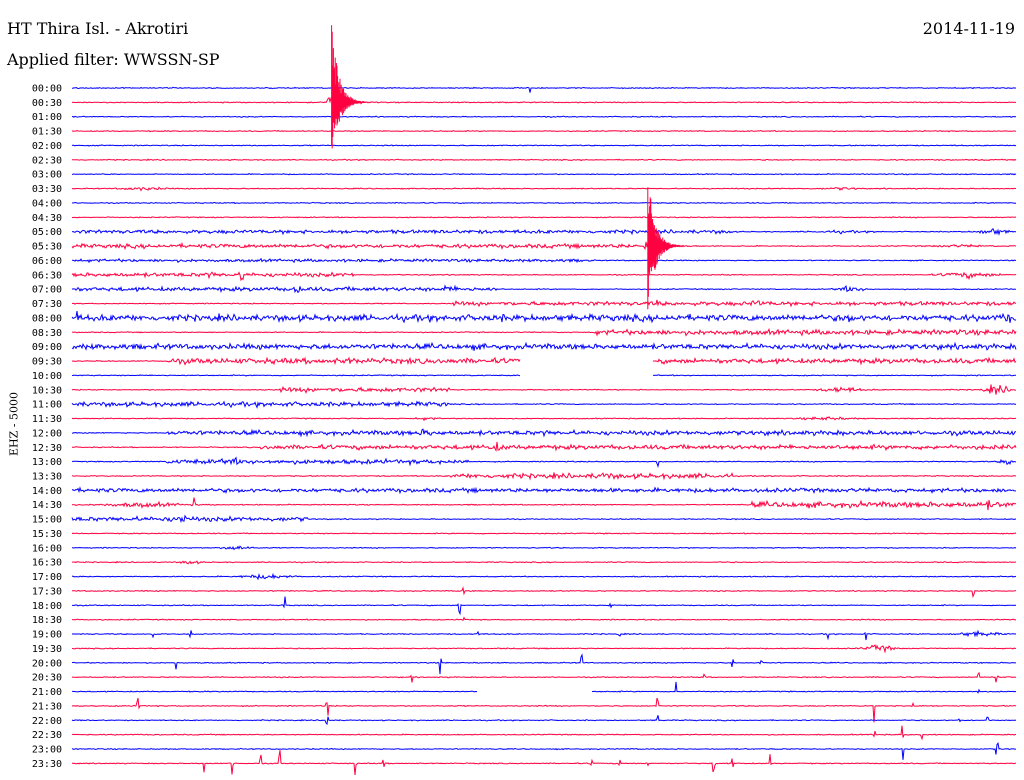  I want to click on time-tick-label: 09:00, so click(47, 347).